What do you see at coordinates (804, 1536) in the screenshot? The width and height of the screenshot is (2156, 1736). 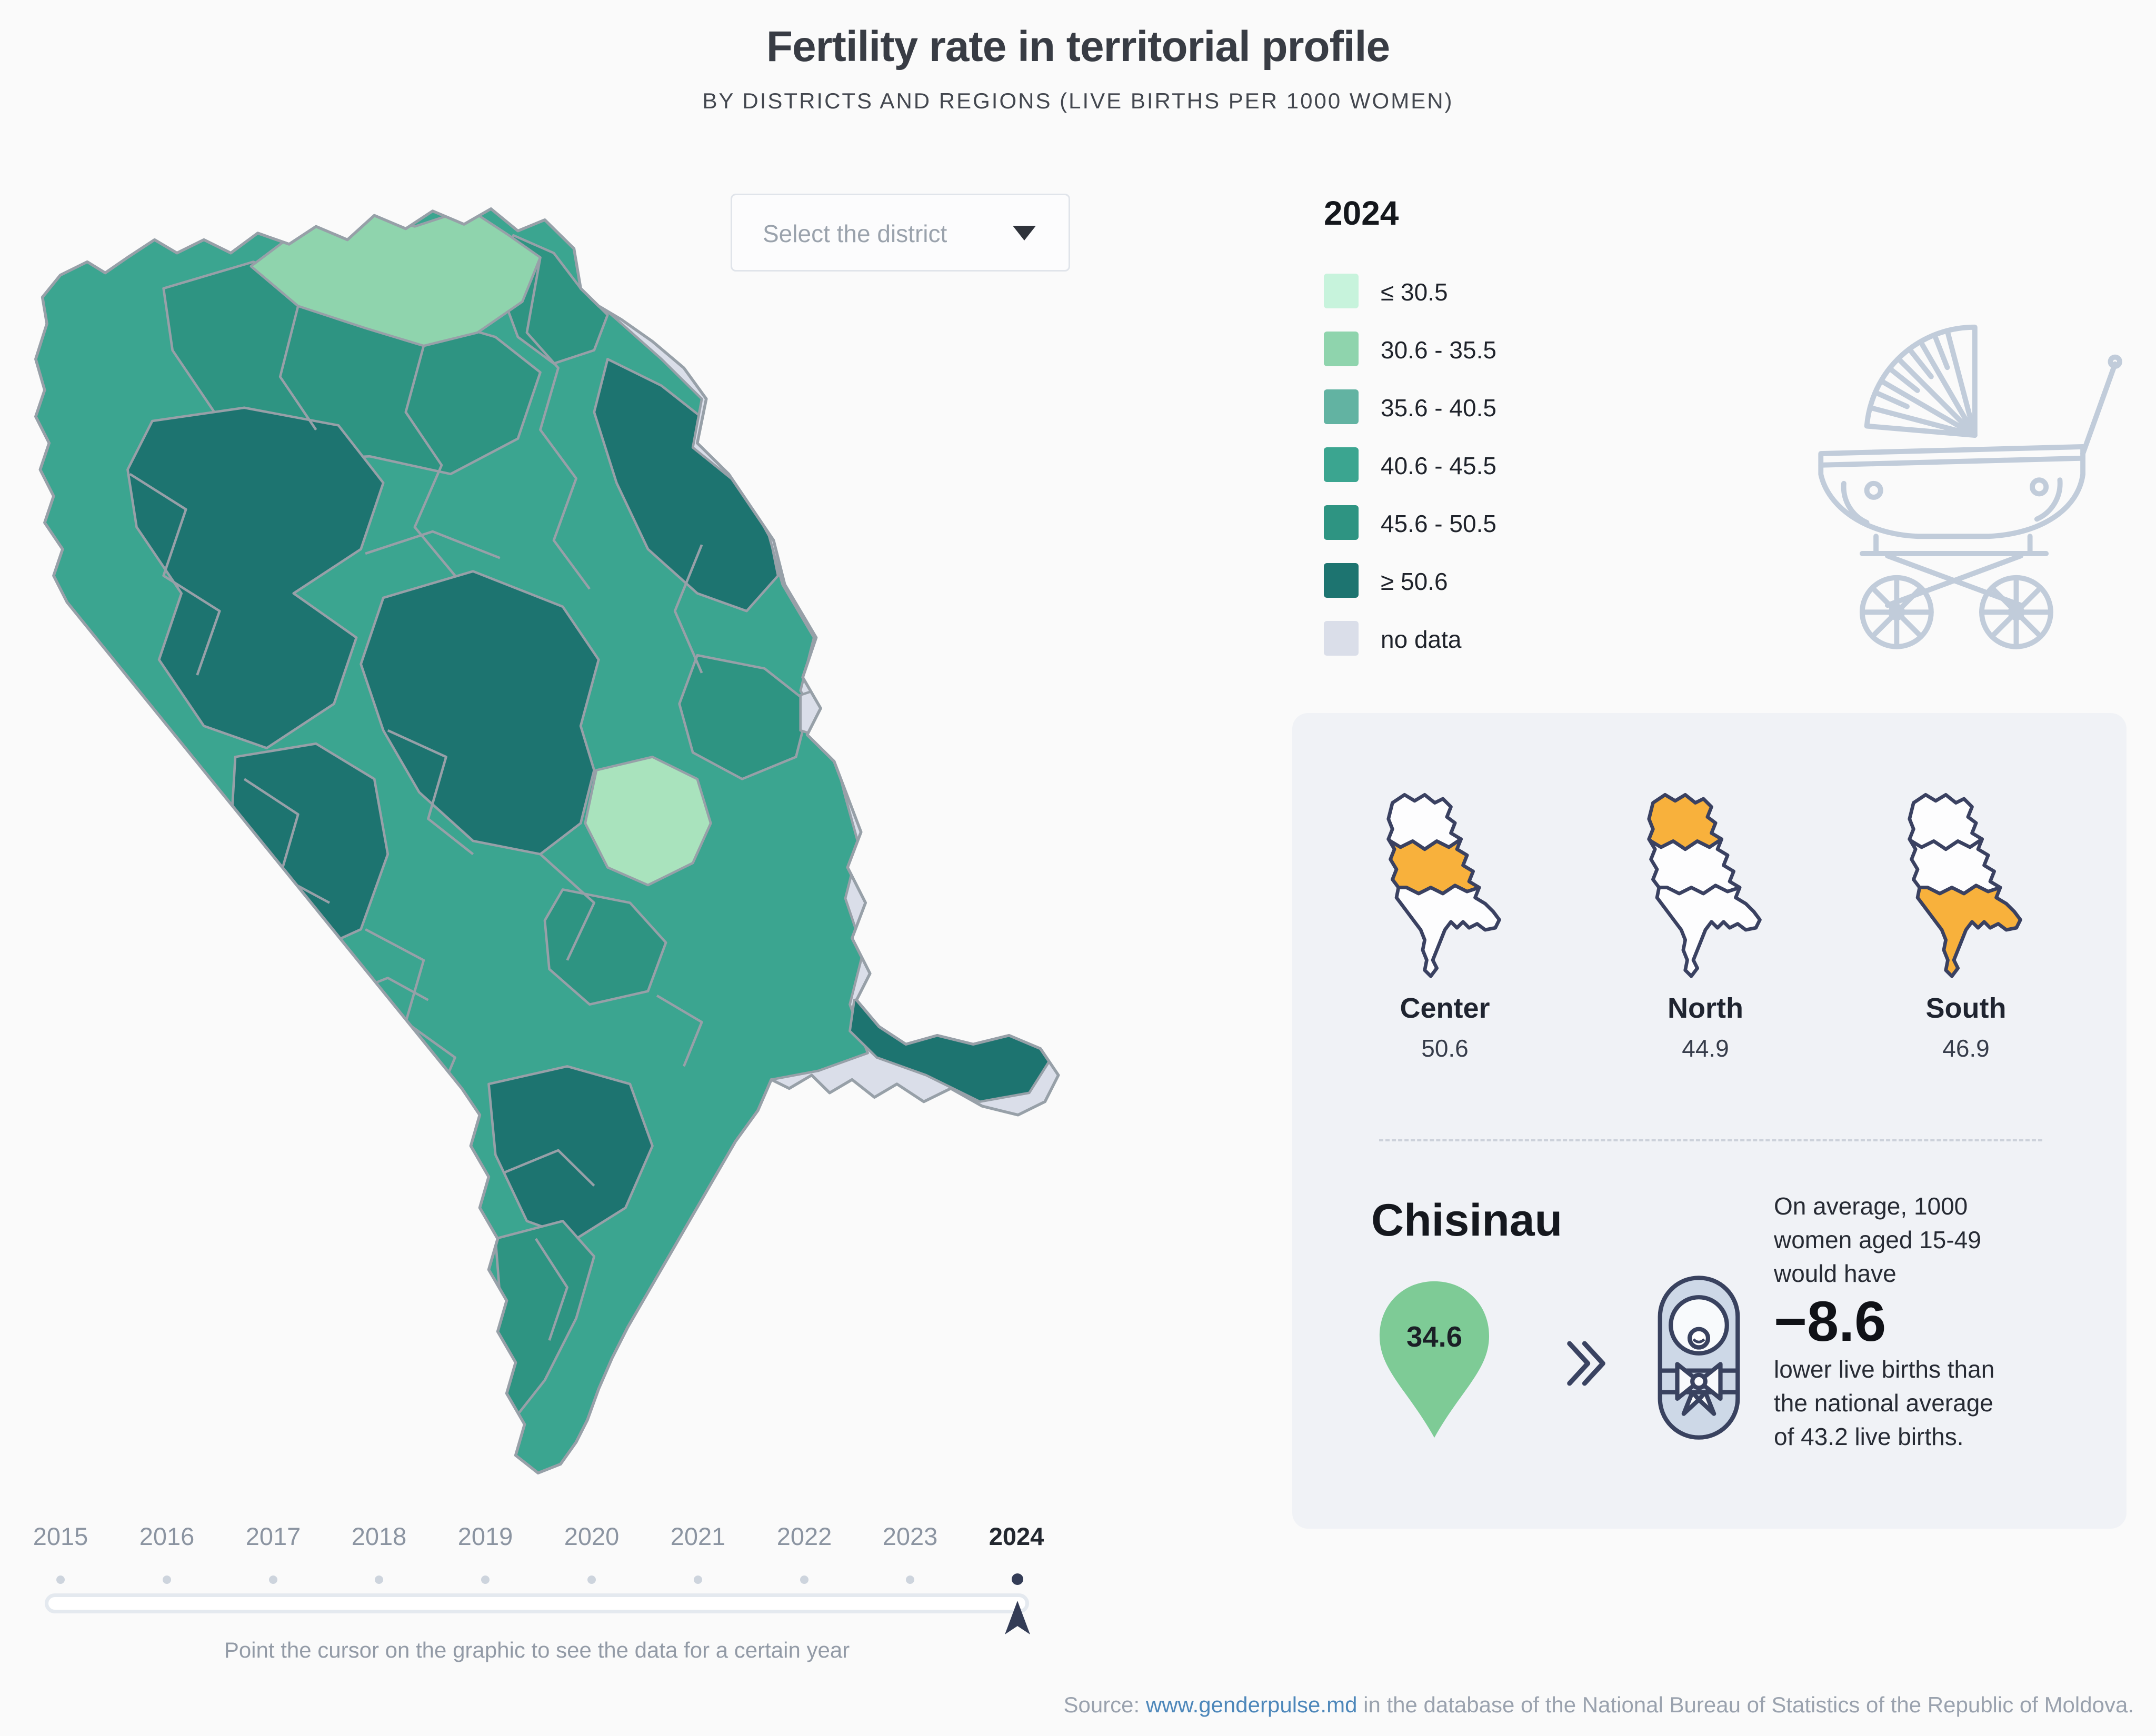 I see `timeline-year-2022: 2022` at bounding box center [804, 1536].